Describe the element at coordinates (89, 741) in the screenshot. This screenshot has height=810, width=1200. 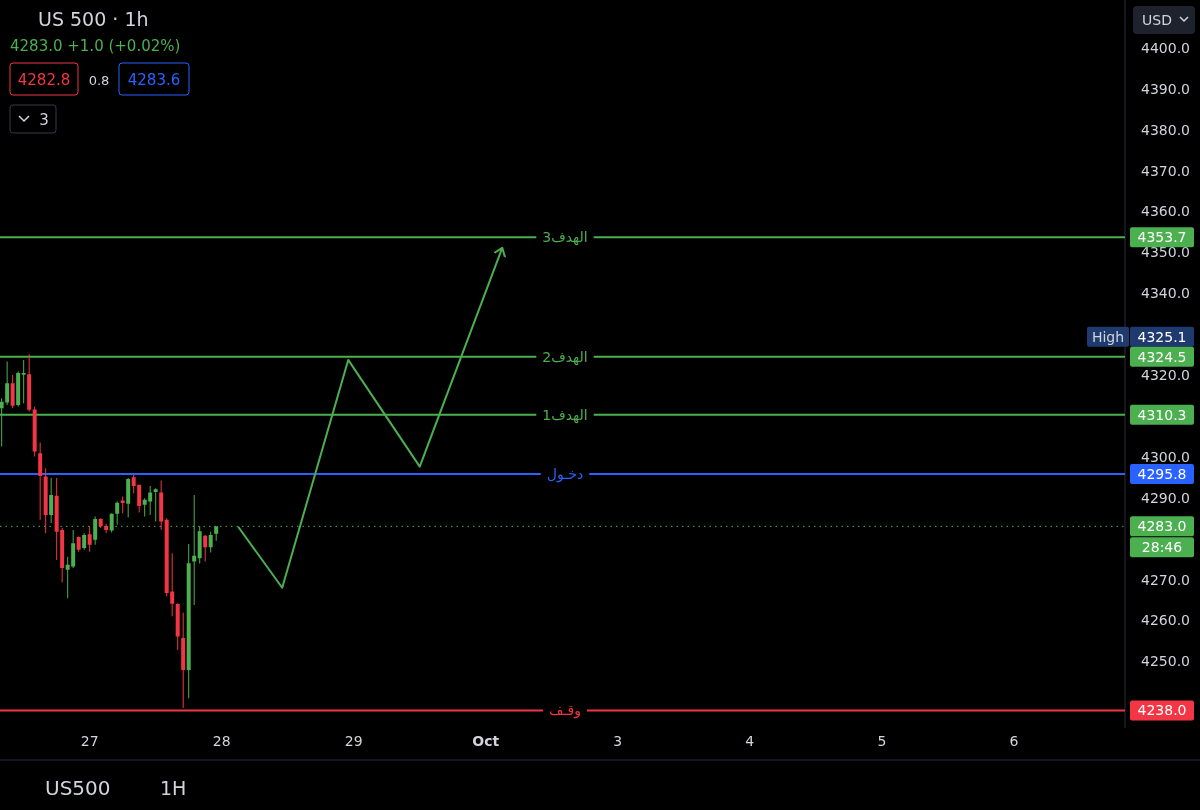
I see `x-tick-label: 27` at that location.